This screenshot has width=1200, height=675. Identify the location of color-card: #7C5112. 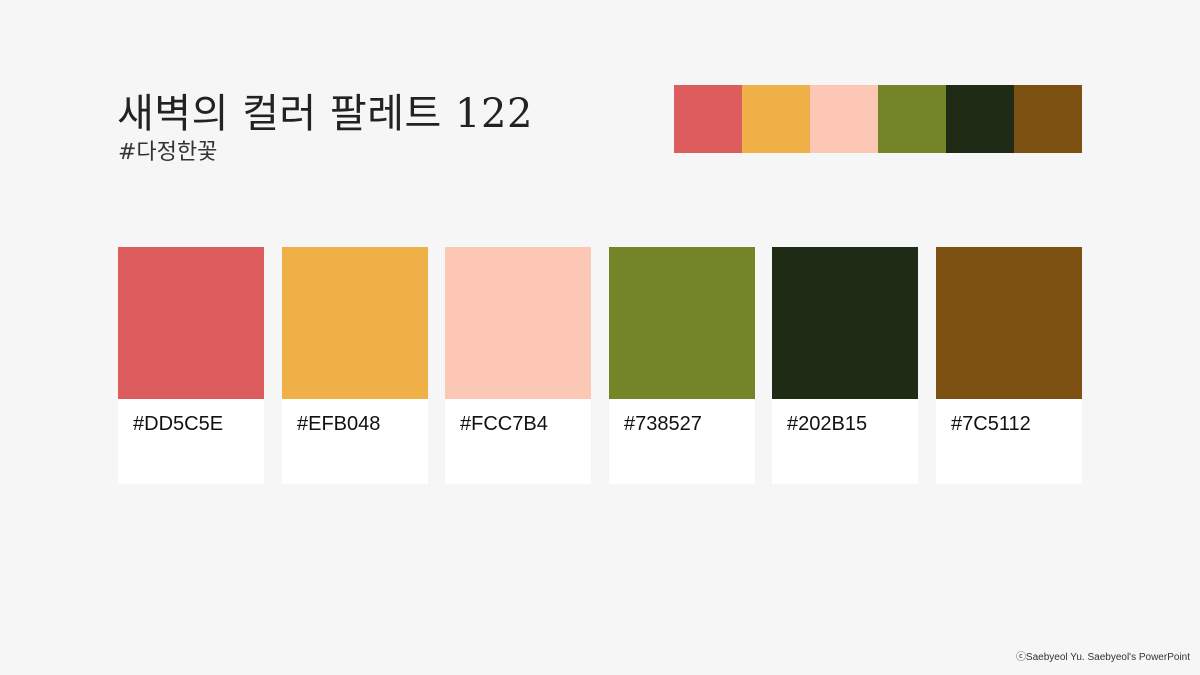
(1009, 365).